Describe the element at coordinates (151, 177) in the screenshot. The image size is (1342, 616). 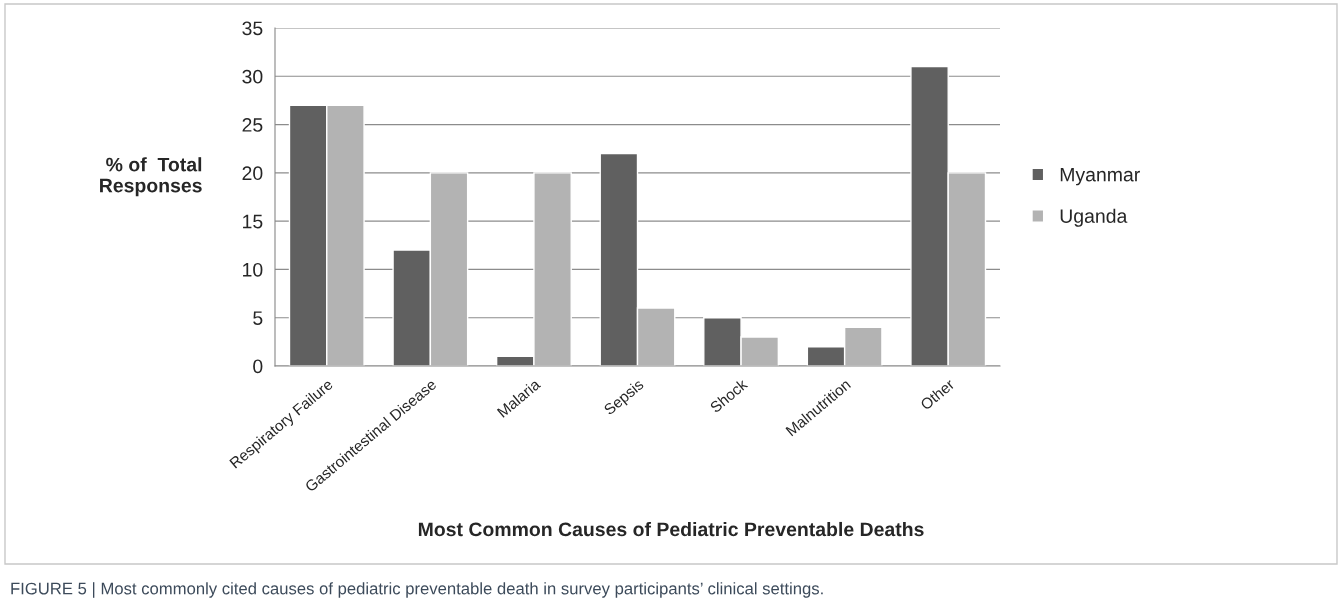
I see `y-axis-title: % of Total Responses` at that location.